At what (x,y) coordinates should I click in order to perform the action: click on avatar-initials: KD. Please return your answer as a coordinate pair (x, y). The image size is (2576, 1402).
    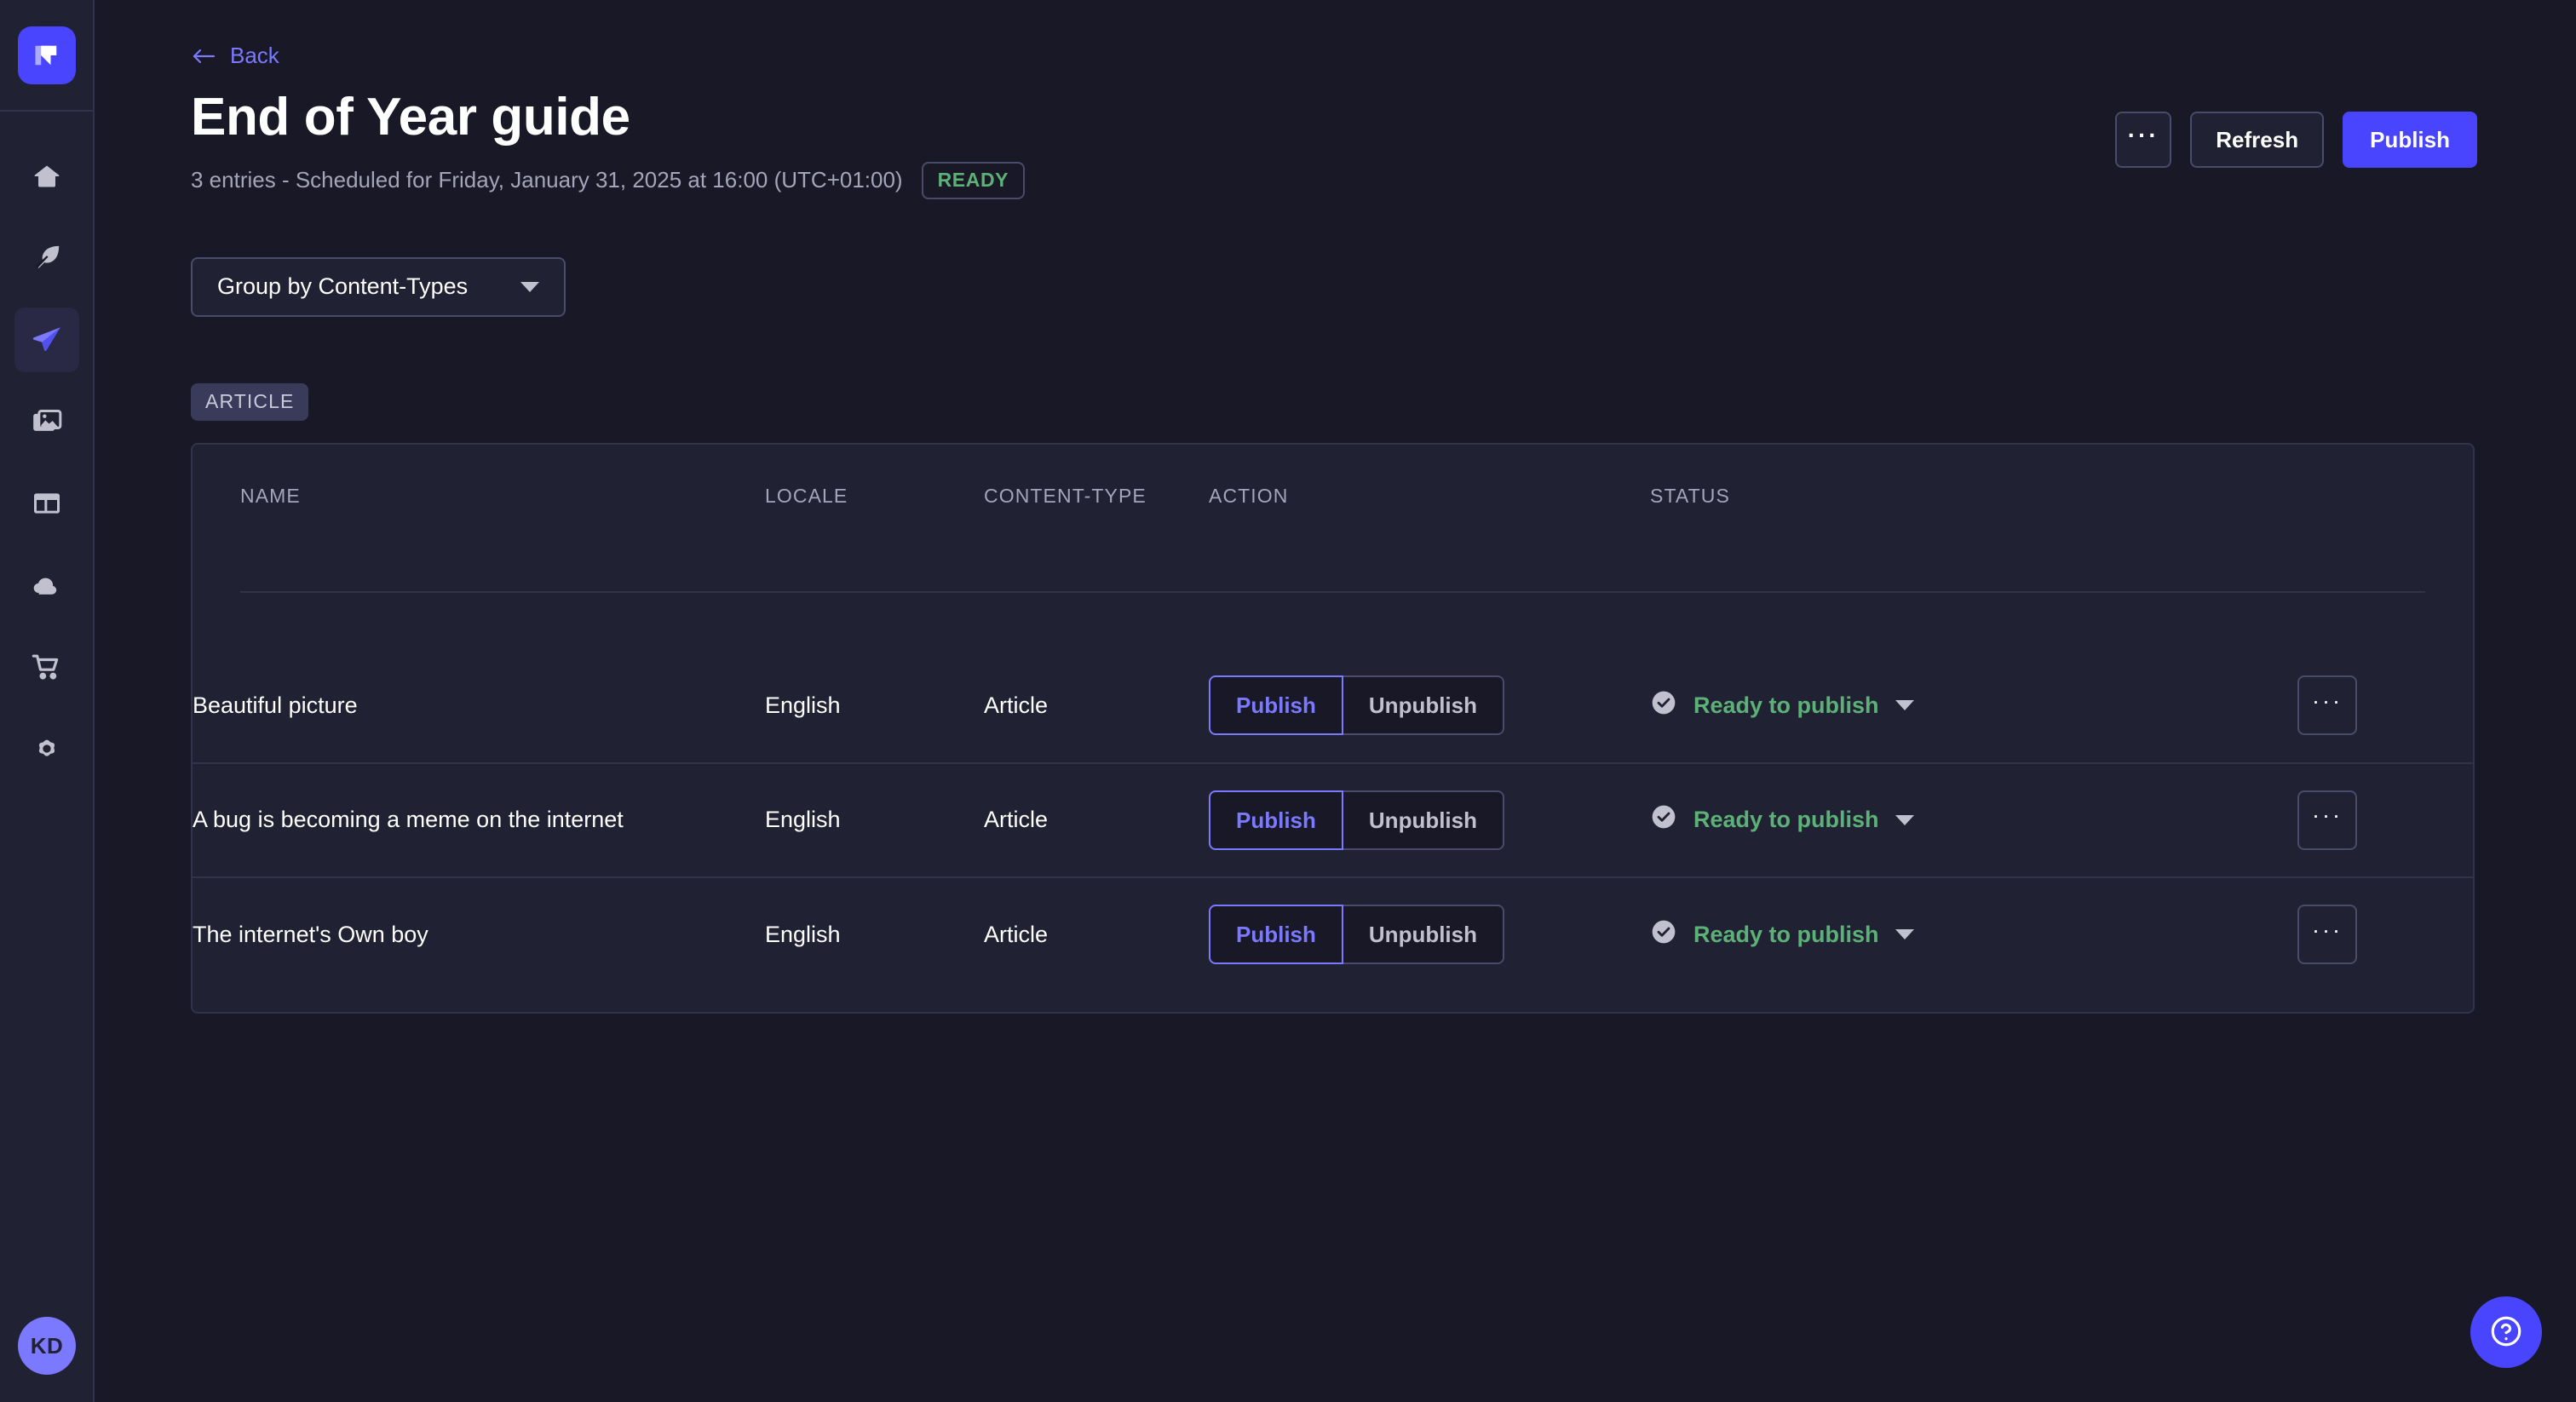
    Looking at the image, I should click on (47, 1345).